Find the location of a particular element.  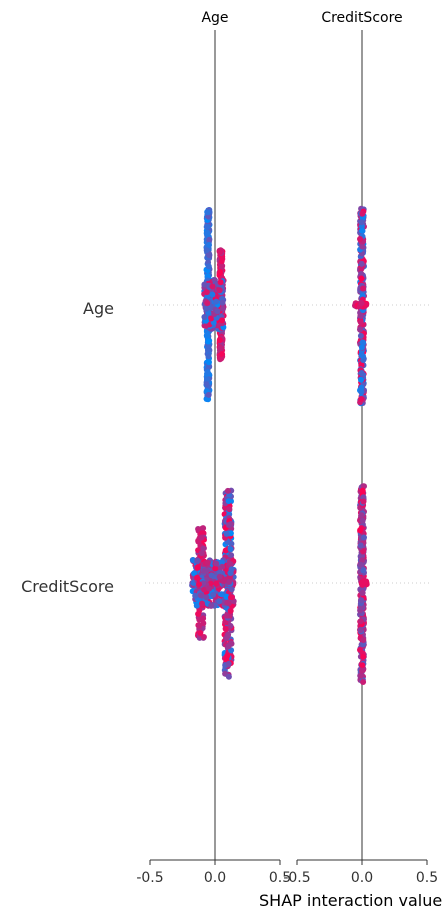

points-creditscore-age is located at coordinates (213, 583).